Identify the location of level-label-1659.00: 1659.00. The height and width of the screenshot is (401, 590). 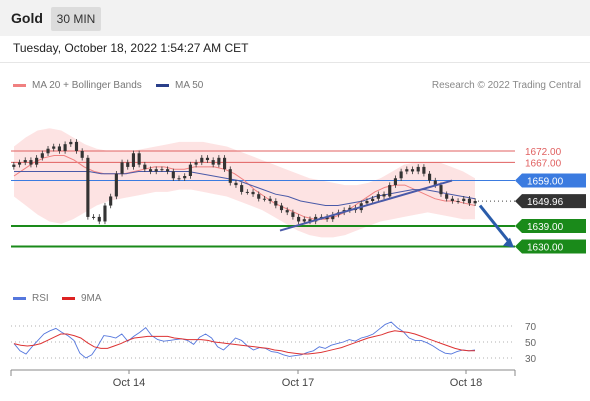
(545, 182).